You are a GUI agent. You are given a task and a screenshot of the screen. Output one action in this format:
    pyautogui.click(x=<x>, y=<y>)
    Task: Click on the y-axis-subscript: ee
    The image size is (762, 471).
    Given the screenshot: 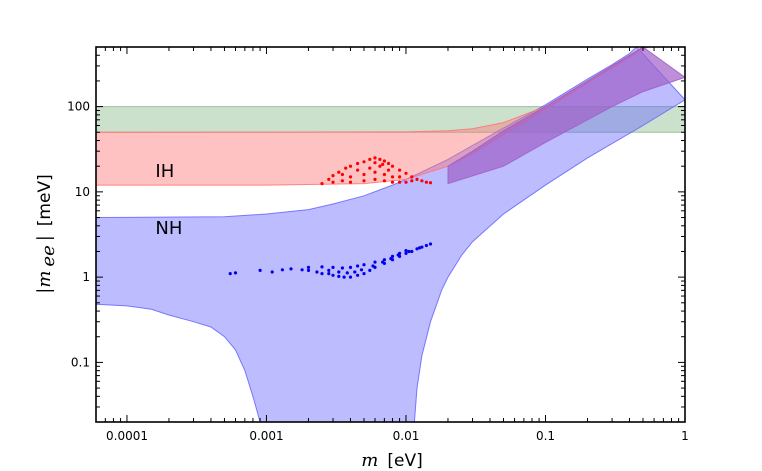 What is the action you would take?
    pyautogui.click(x=48, y=255)
    